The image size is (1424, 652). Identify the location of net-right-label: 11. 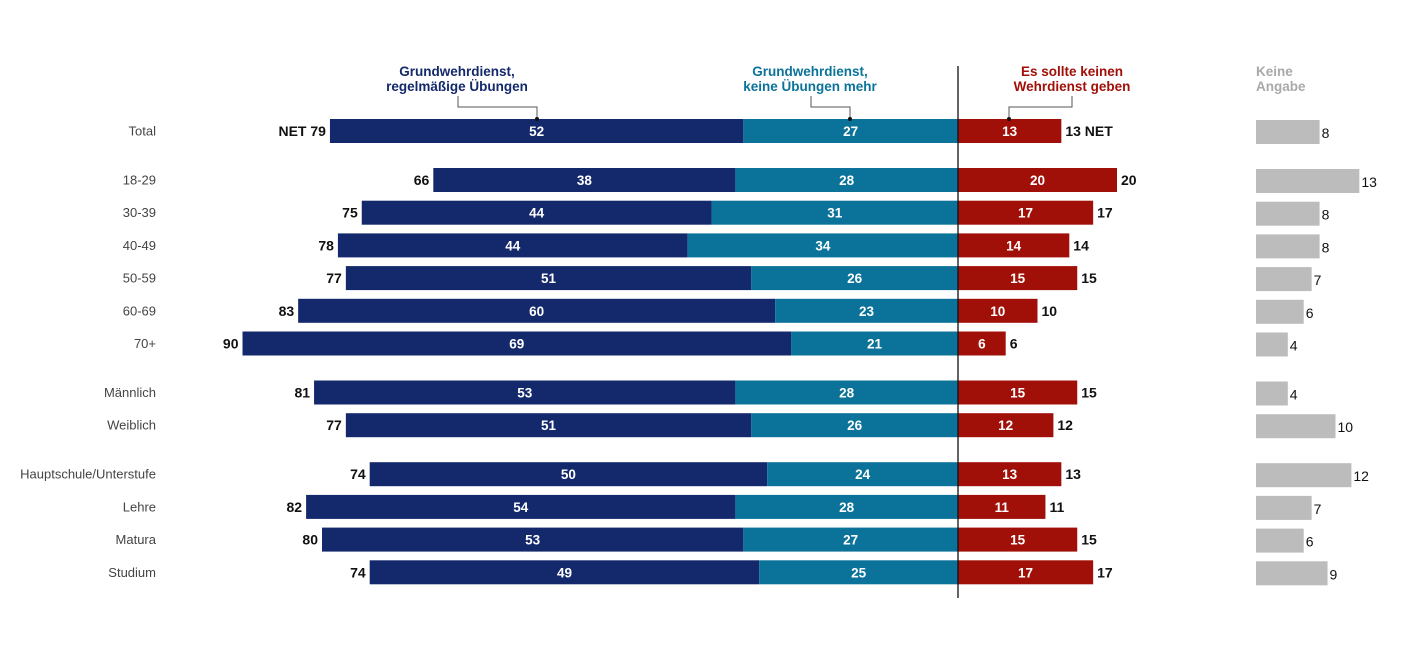
(1056, 507).